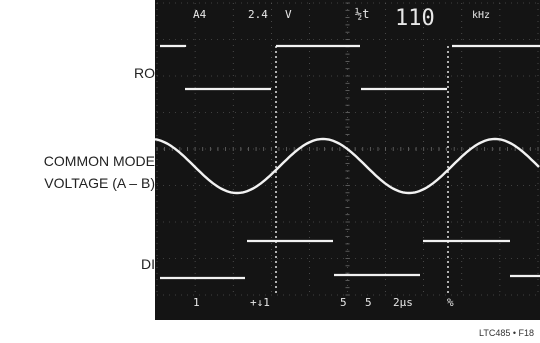 The width and height of the screenshot is (540, 343). I want to click on figure-label: LTC485 • F18, so click(506, 333).